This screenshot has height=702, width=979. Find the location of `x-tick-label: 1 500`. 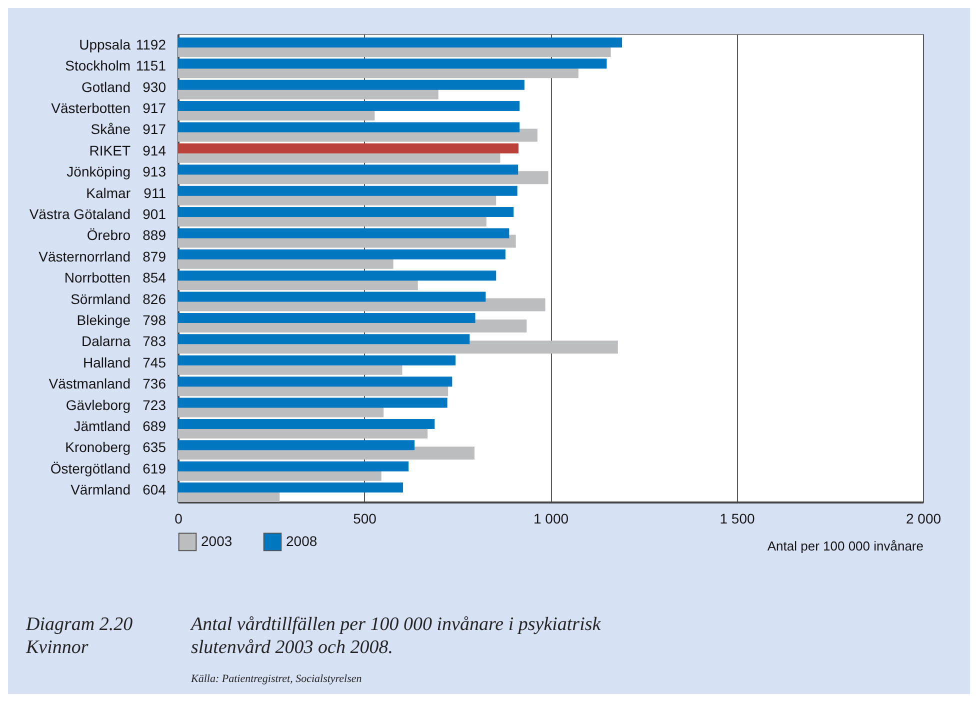

x-tick-label: 1 500 is located at coordinates (737, 518).